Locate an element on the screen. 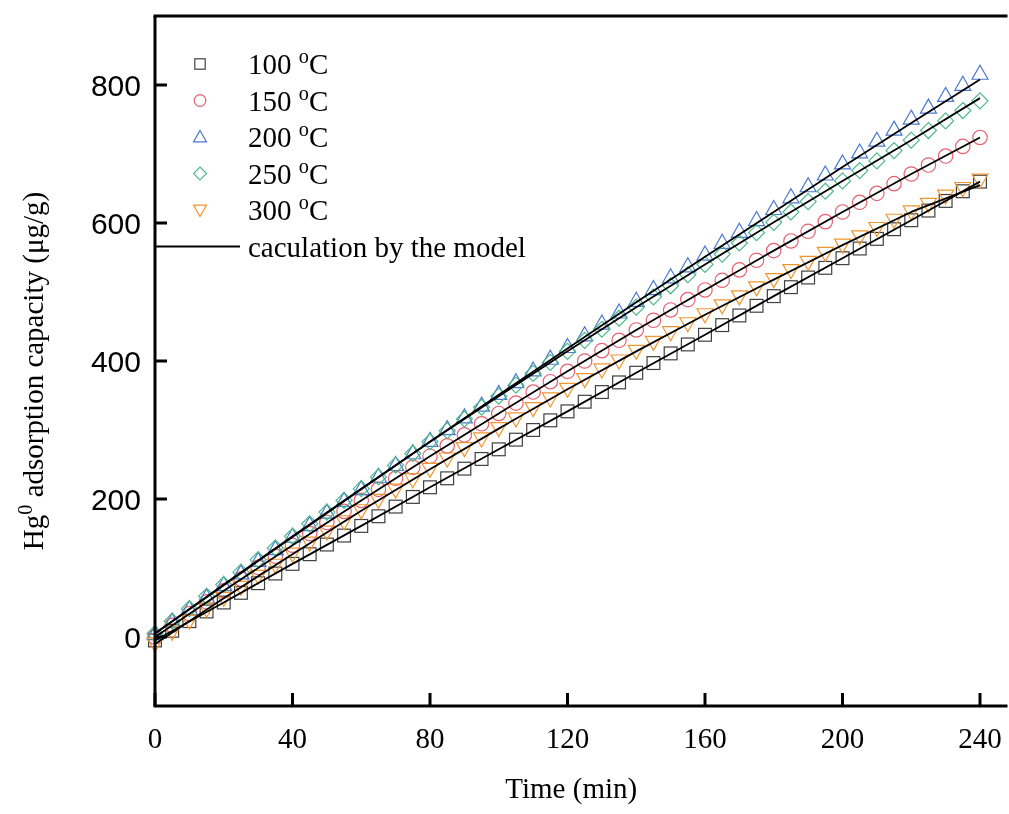  legend-label: 250 $^{o}$C is located at coordinates (288, 172).